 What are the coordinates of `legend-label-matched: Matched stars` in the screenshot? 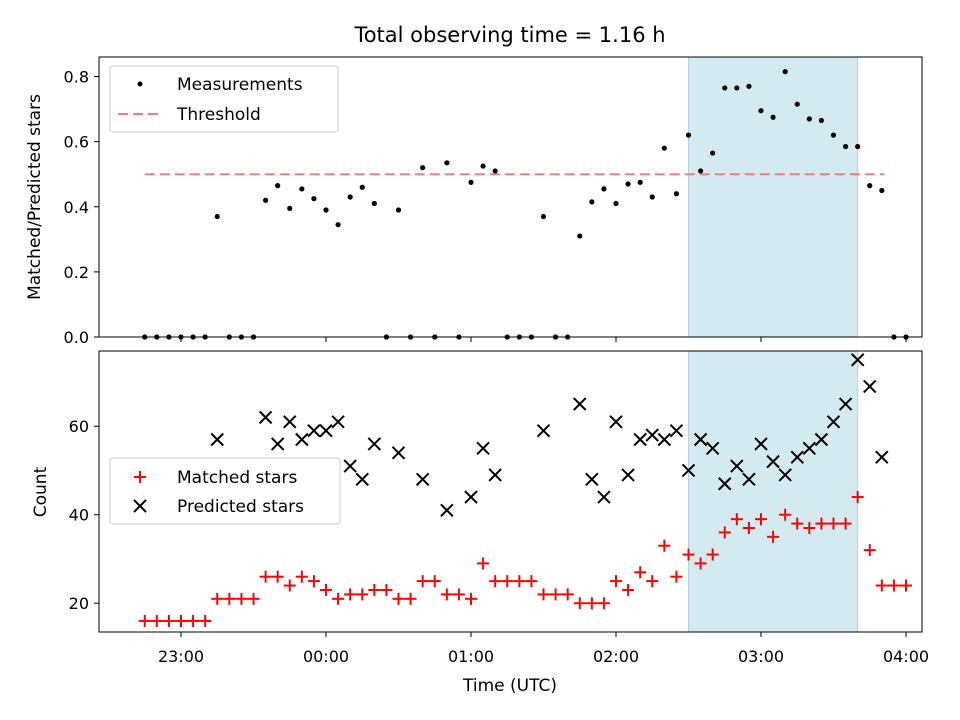 It's located at (237, 478).